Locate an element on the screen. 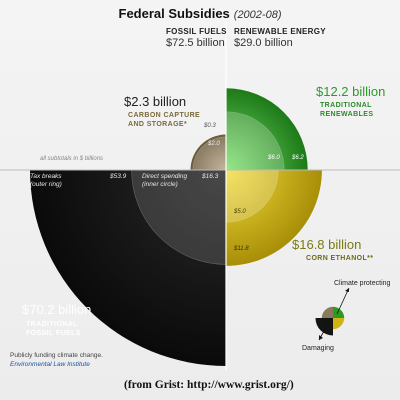 Image resolution: width=400 pixels, height=400 pixels. direct-spending-value: $16.3 is located at coordinates (210, 176).